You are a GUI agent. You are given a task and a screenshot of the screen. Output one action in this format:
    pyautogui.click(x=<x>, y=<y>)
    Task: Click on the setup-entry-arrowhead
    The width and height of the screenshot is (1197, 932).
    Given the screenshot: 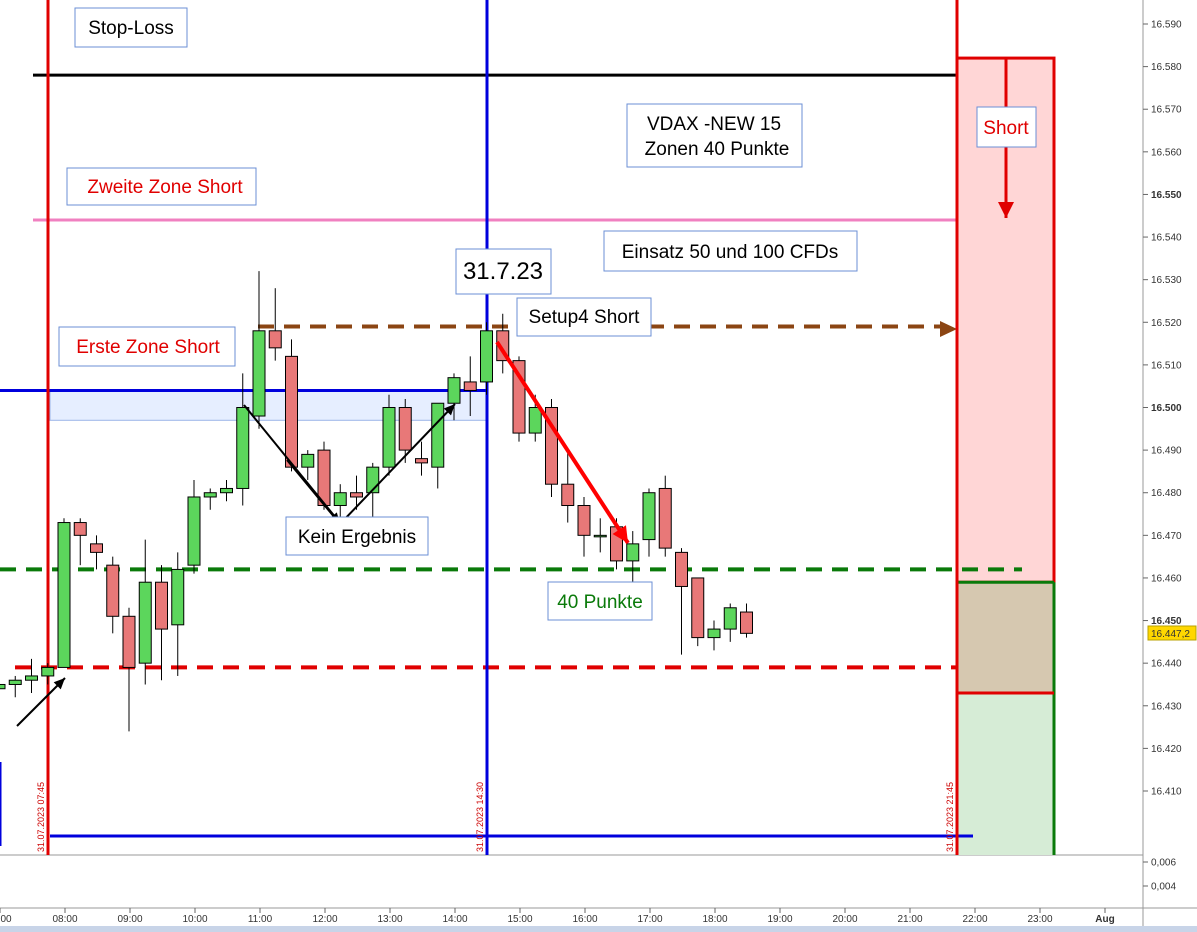 What is the action you would take?
    pyautogui.click(x=948, y=329)
    